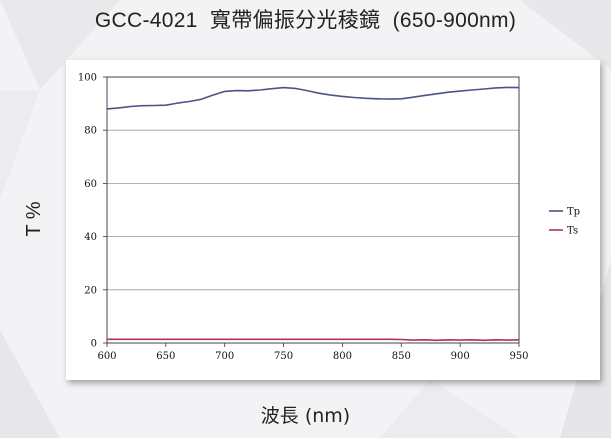 Image resolution: width=611 pixels, height=438 pixels. Describe the element at coordinates (518, 356) in the screenshot. I see `x-tick-label-950: 950` at that location.